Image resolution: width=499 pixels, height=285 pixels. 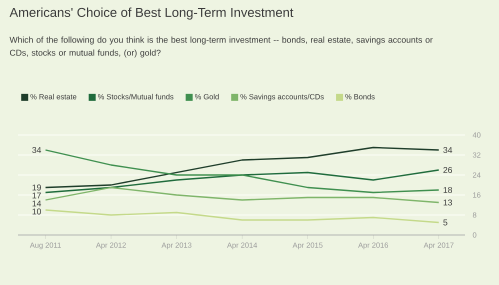 I want to click on chart-subtitle: Which of the following do you think is the best long-term investment -- bonds, real estate, savings accounts or CDs, stocks or mutual funds, (or) gold?, so click(x=221, y=47).